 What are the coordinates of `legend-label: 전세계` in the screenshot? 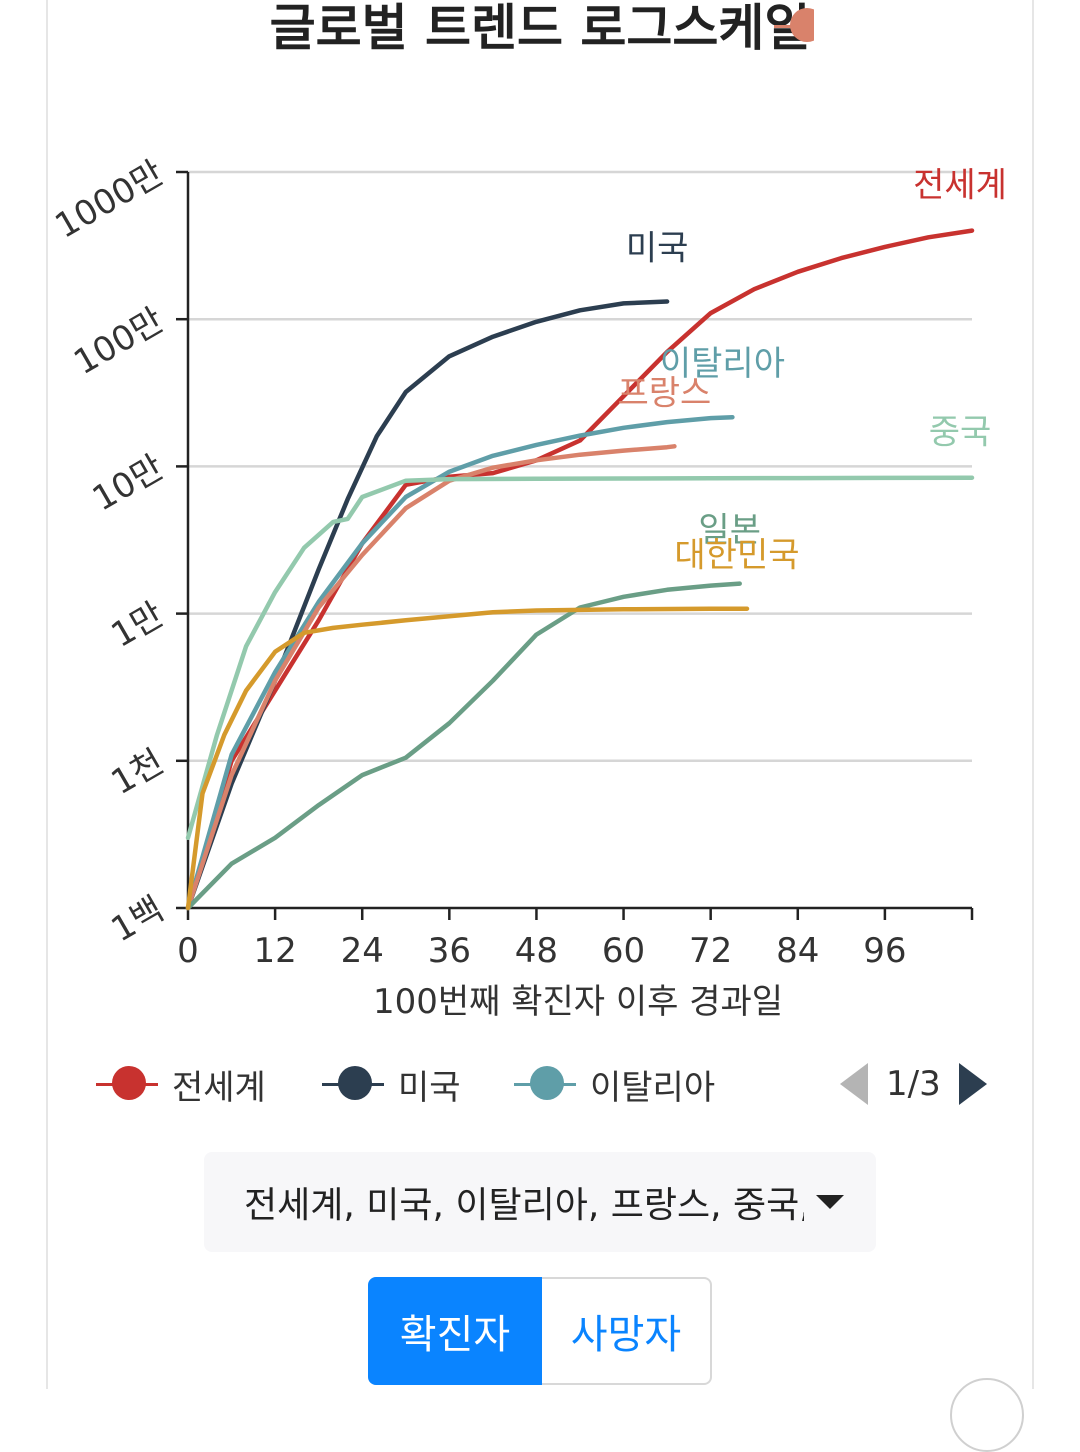 It's located at (219, 1087).